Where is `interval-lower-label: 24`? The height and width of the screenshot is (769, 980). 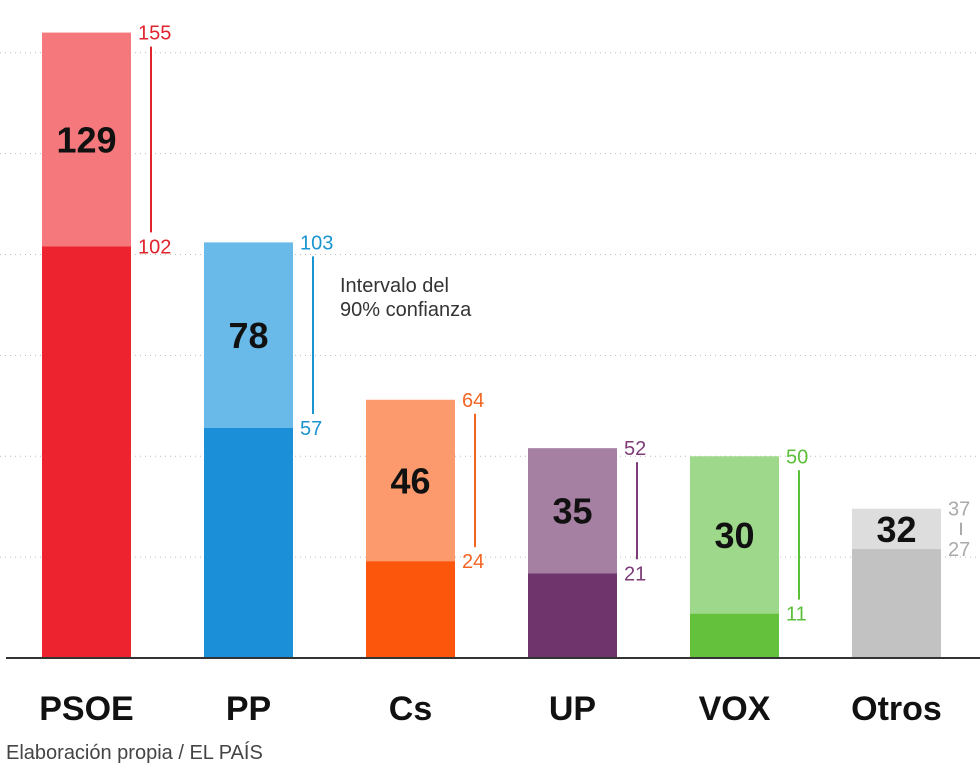 interval-lower-label: 24 is located at coordinates (473, 562).